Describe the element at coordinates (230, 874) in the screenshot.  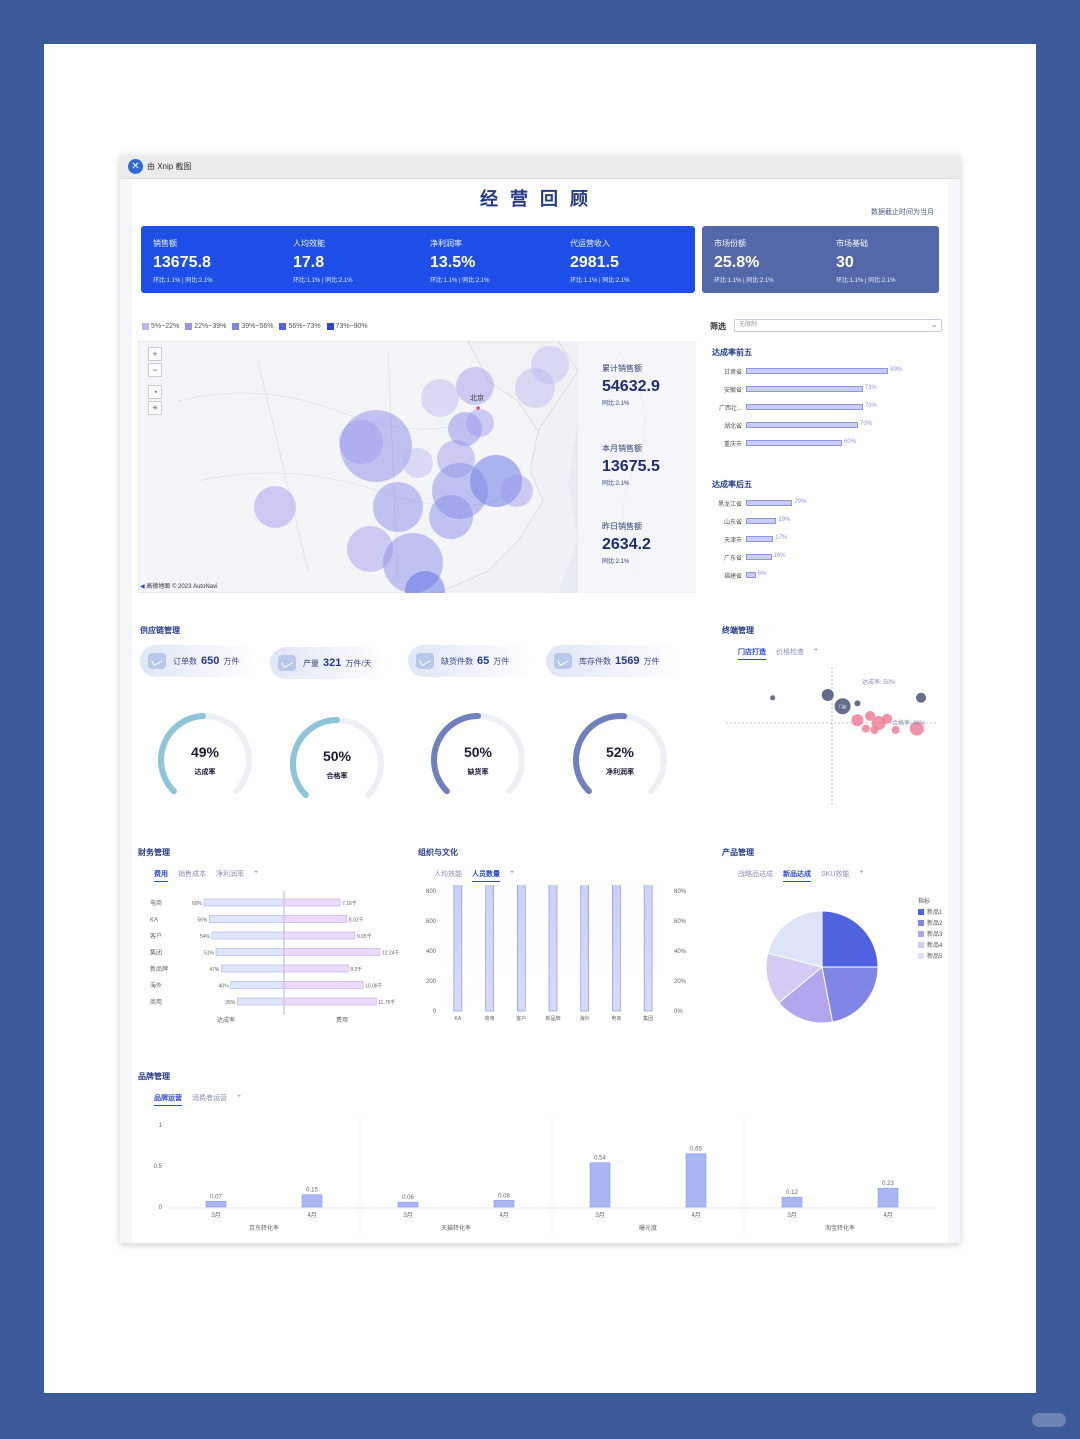
I see `tab-net-margin: 净利润率` at that location.